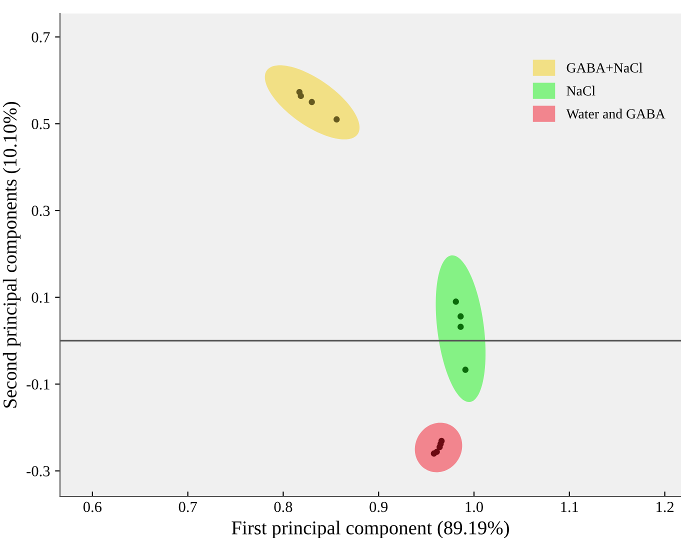 The image size is (681, 538). What do you see at coordinates (41, 37) in the screenshot?
I see `y-tick-label: 0.7` at bounding box center [41, 37].